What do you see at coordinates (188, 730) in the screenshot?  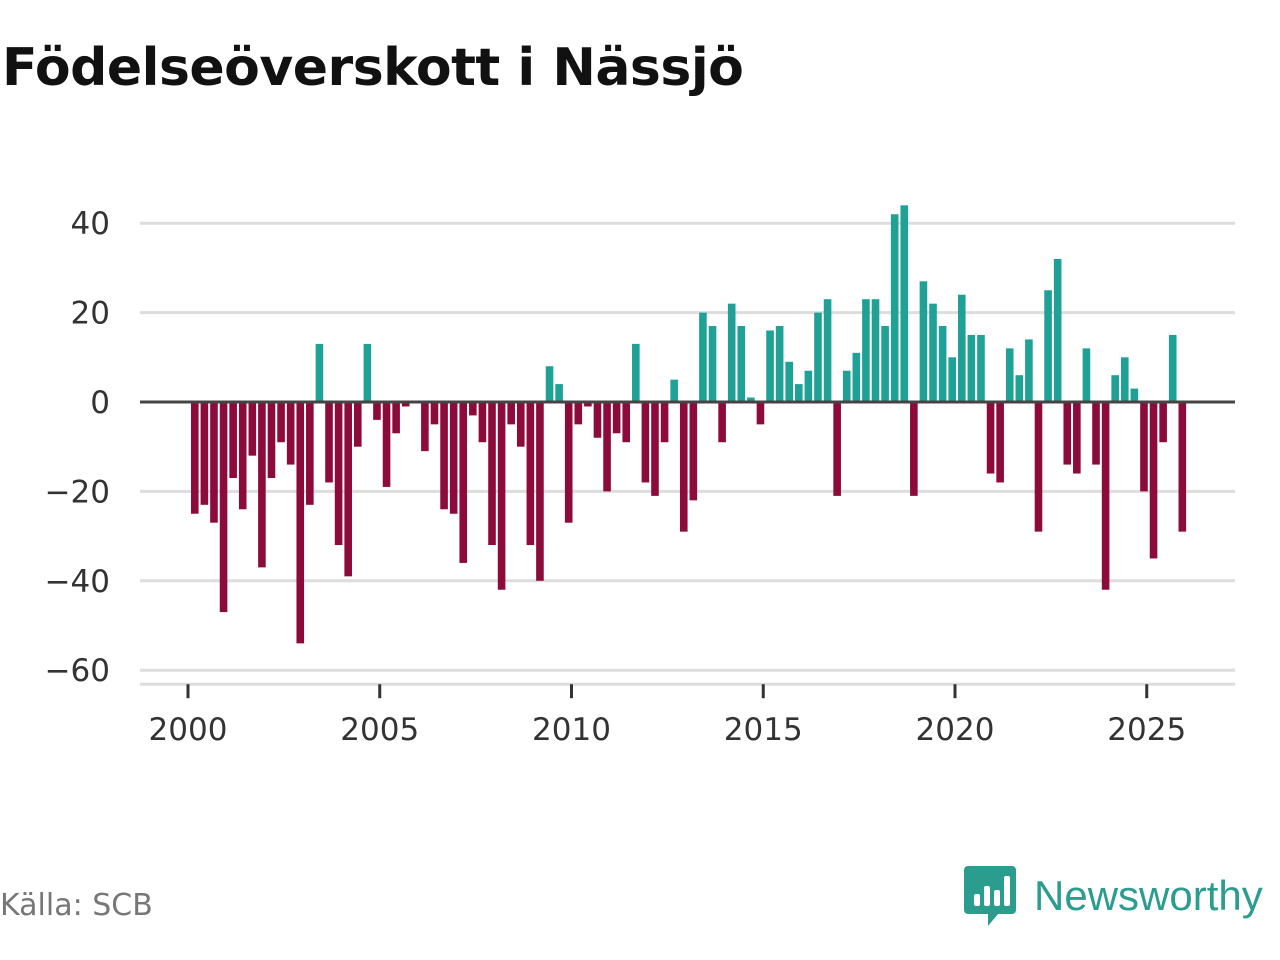 I see `x-tick-label: 2000` at bounding box center [188, 730].